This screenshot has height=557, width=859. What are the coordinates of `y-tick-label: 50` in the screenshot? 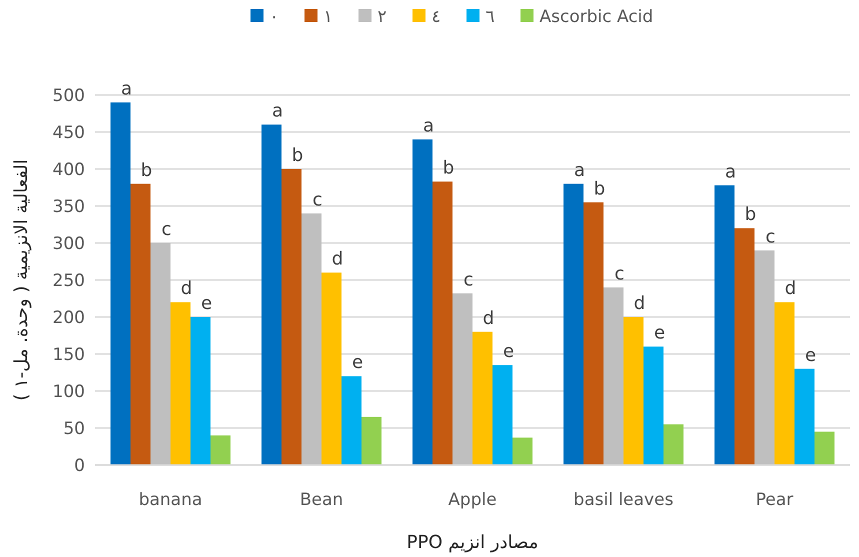 It's located at (74, 429).